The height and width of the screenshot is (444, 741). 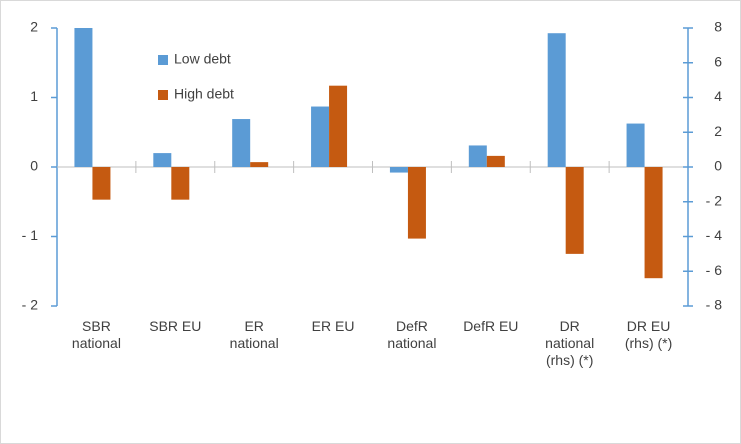 I want to click on x-tick-label: ER EU, so click(x=333, y=326).